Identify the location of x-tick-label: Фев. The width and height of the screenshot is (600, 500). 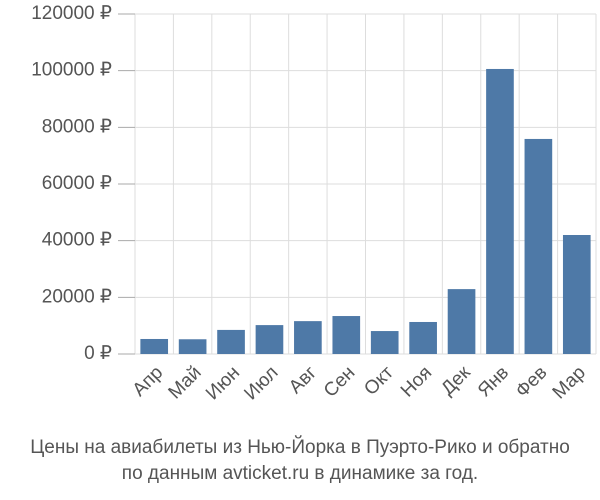
(532, 382).